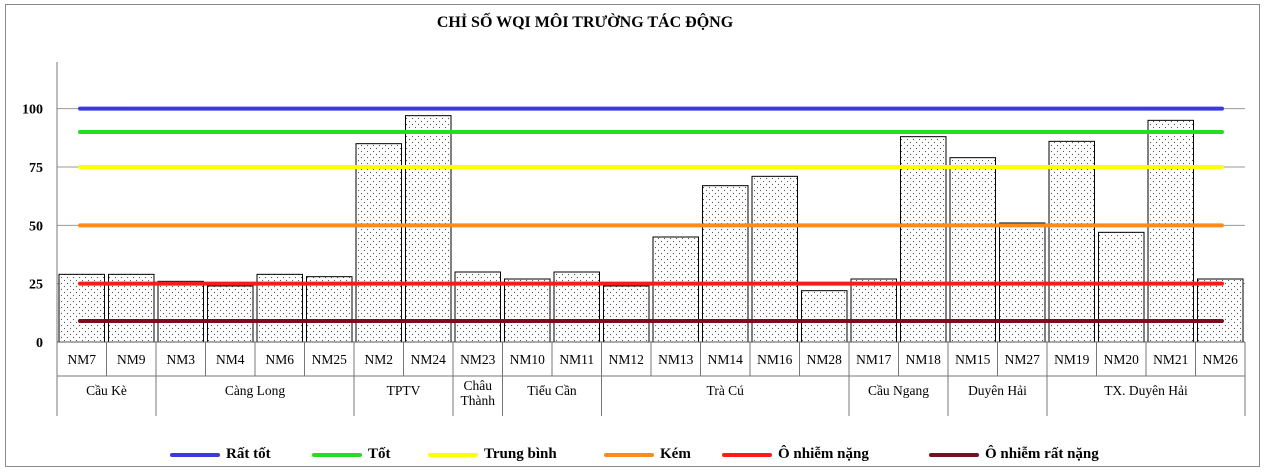  I want to click on category-label: NM17, so click(874, 359).